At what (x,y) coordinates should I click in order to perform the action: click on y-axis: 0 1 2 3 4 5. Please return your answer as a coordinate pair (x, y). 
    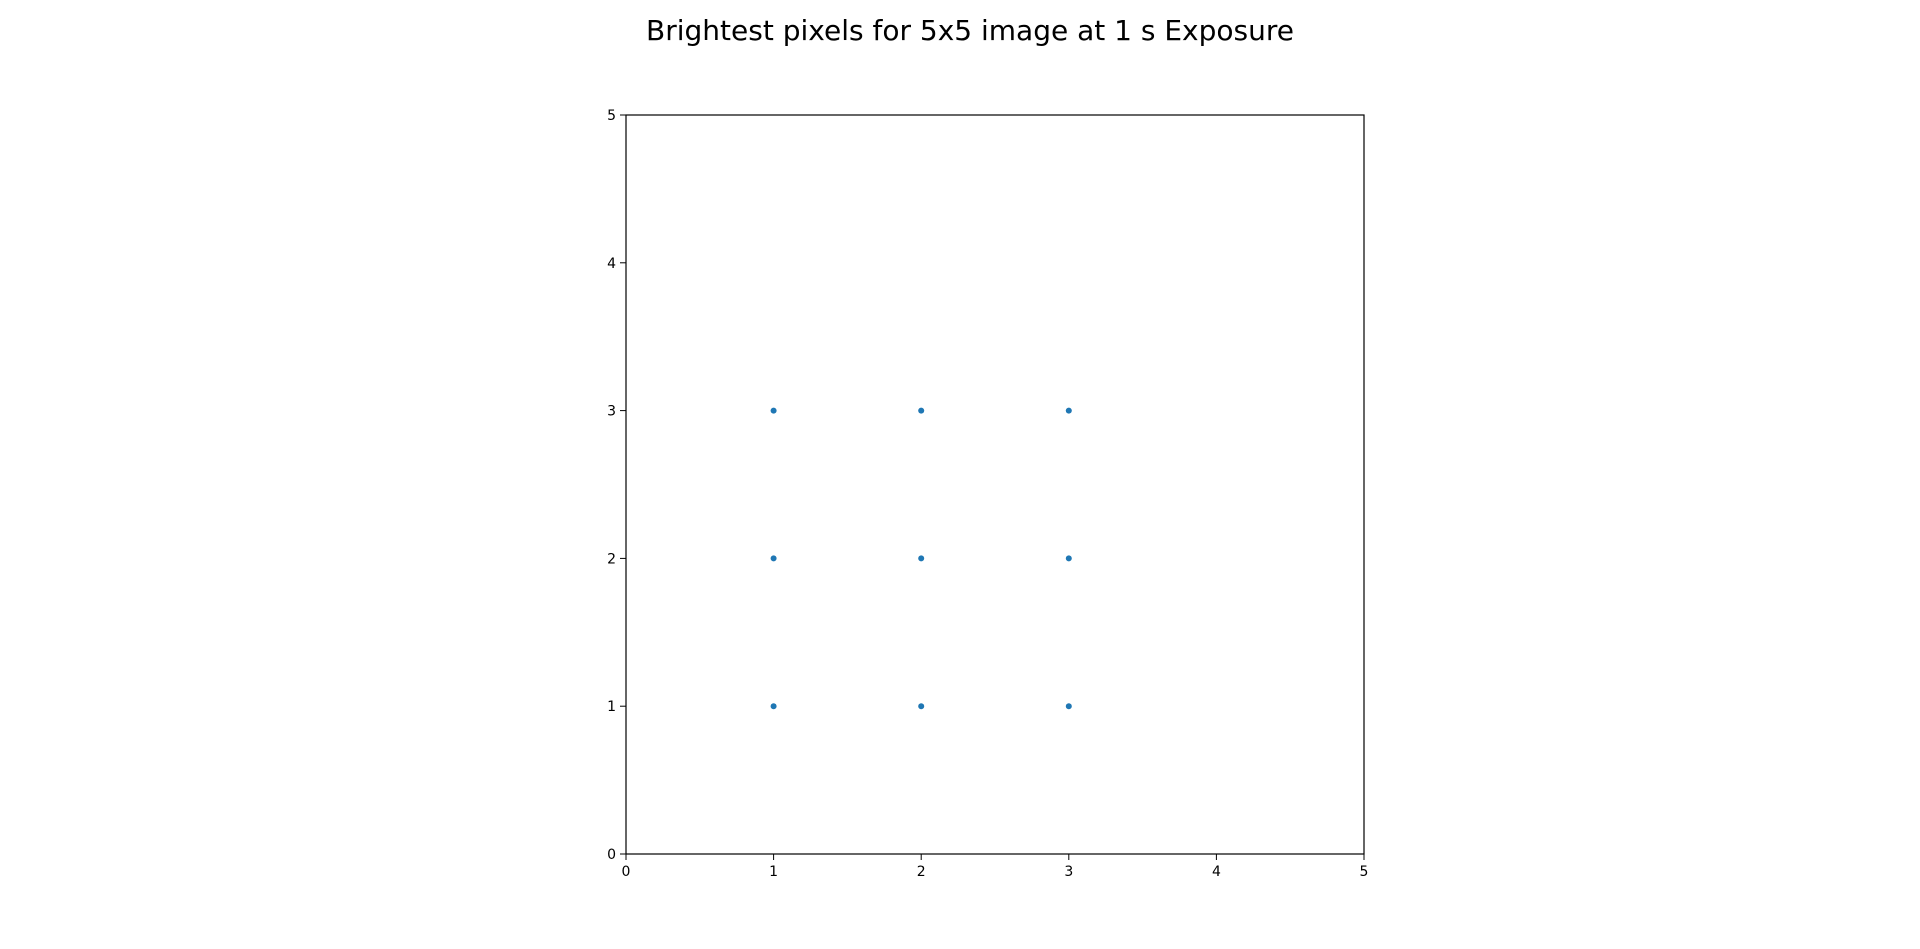
    Looking at the image, I should click on (616, 485).